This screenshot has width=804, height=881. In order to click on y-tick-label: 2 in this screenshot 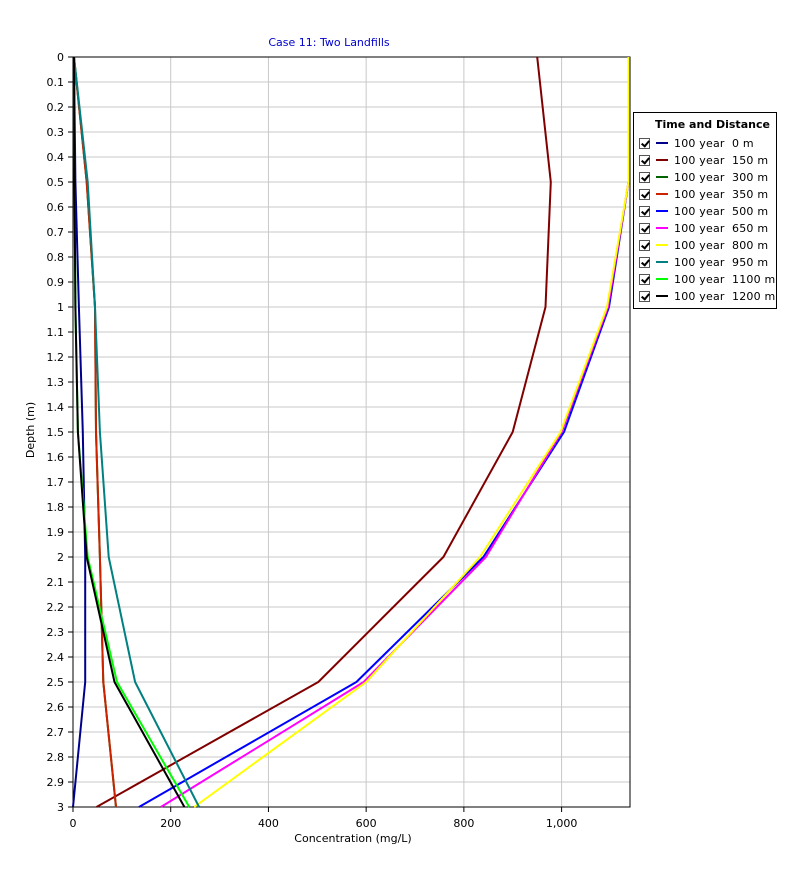, I will do `click(60, 557)`.